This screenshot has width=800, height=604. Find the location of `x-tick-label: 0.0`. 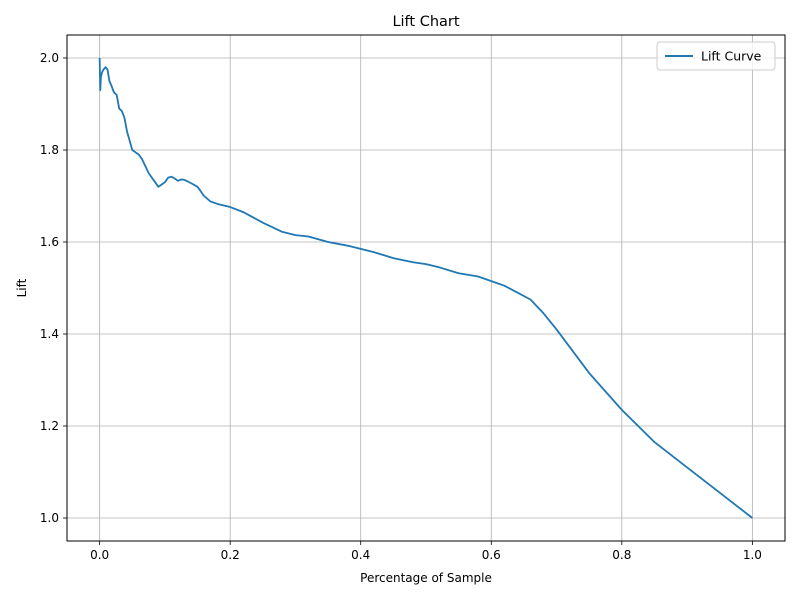

x-tick-label: 0.0 is located at coordinates (99, 555).